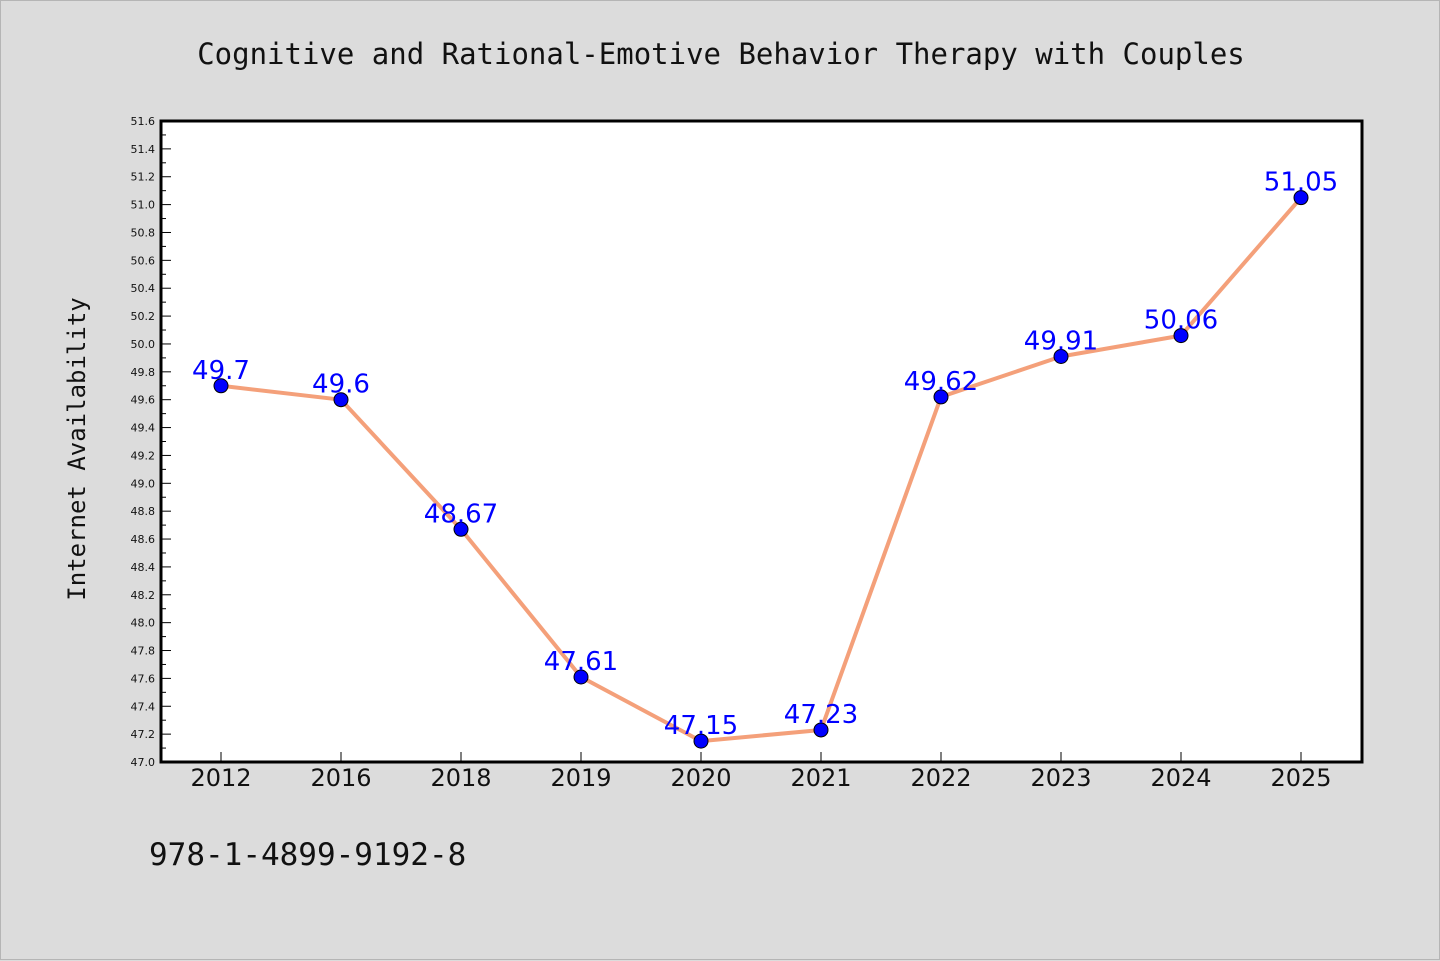  I want to click on x-tick-label: 2018, so click(460, 778).